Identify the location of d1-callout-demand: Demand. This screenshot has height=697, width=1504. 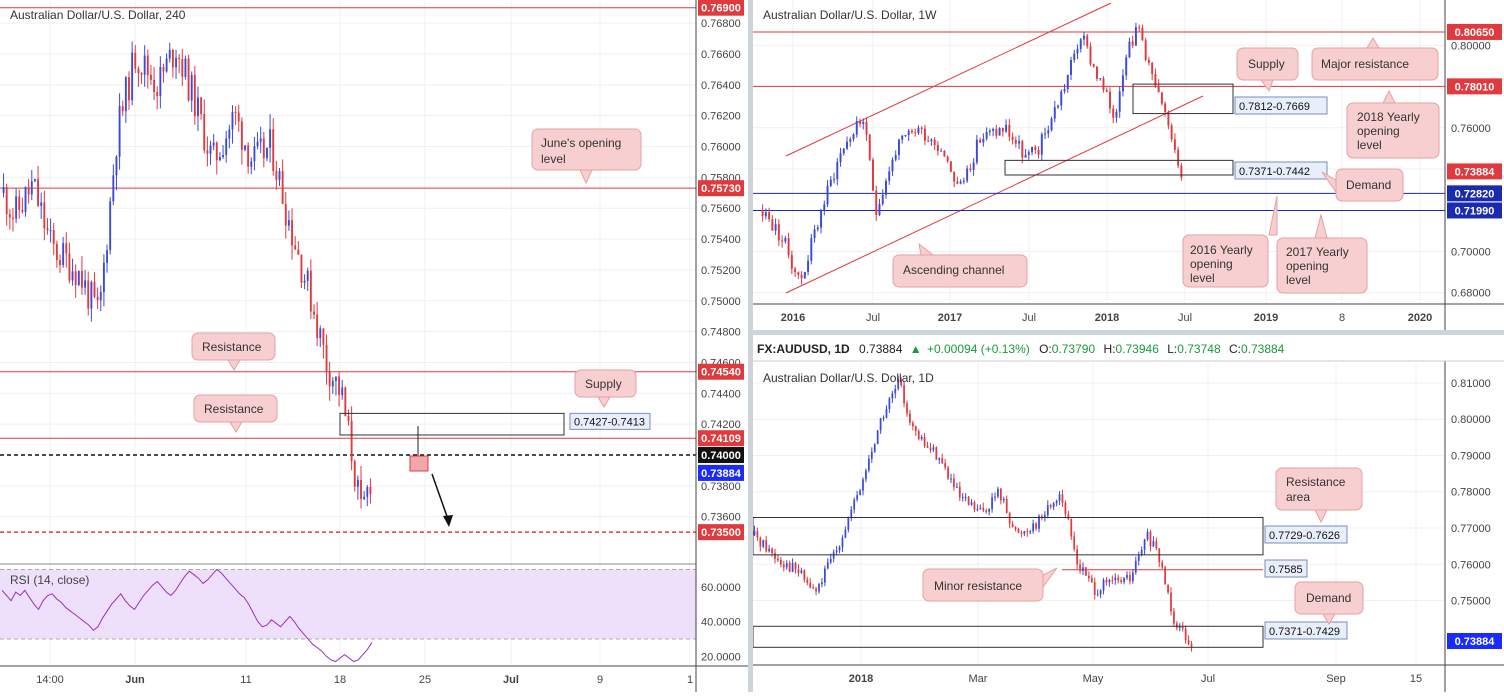
(1329, 603).